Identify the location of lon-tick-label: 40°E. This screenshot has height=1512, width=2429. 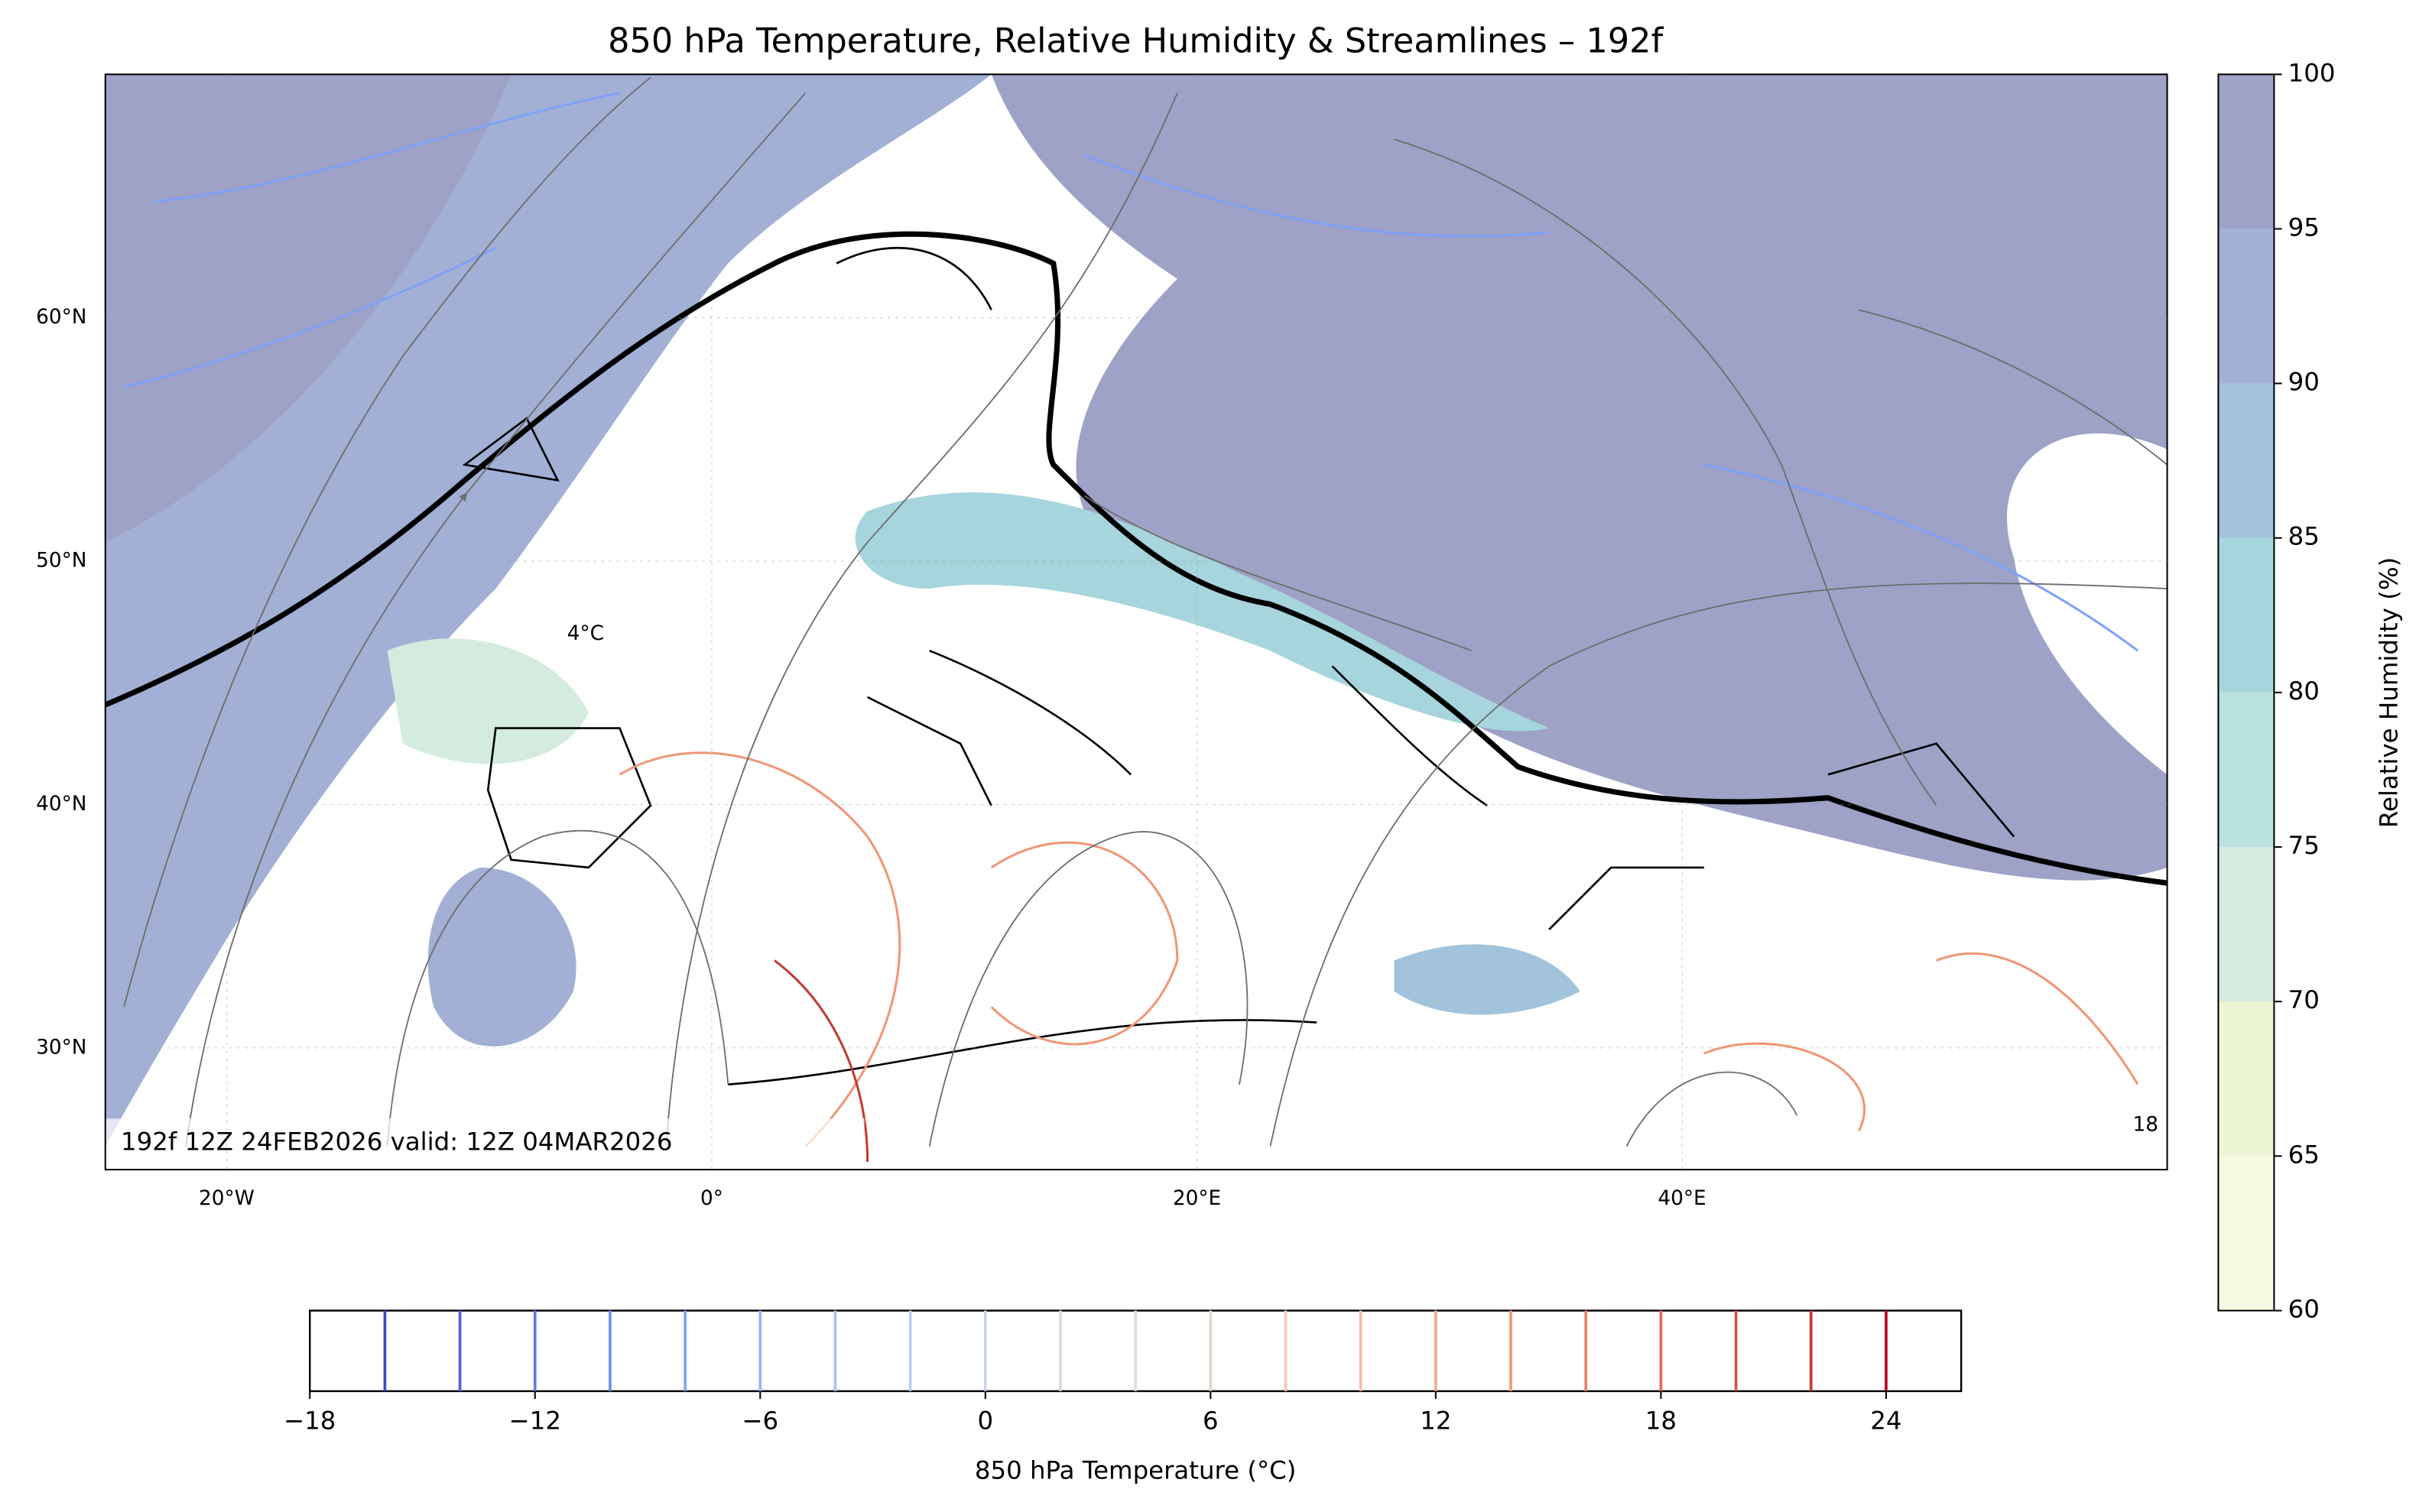
(1682, 1198).